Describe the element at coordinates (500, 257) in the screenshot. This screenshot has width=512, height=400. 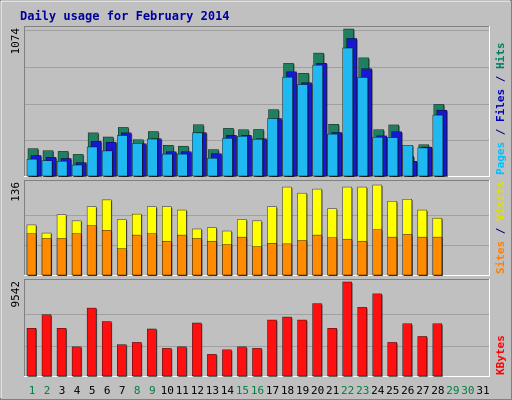
I see `legend-entry: Sites` at that location.